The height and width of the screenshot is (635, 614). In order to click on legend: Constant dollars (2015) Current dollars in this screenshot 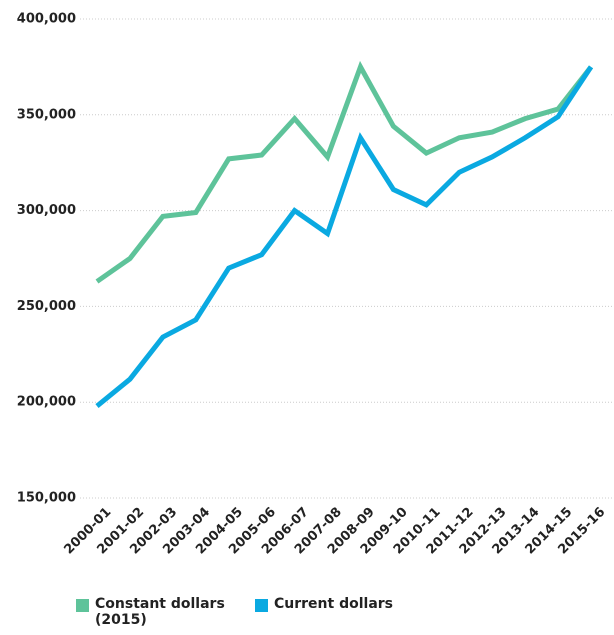, I will do `click(234, 612)`.